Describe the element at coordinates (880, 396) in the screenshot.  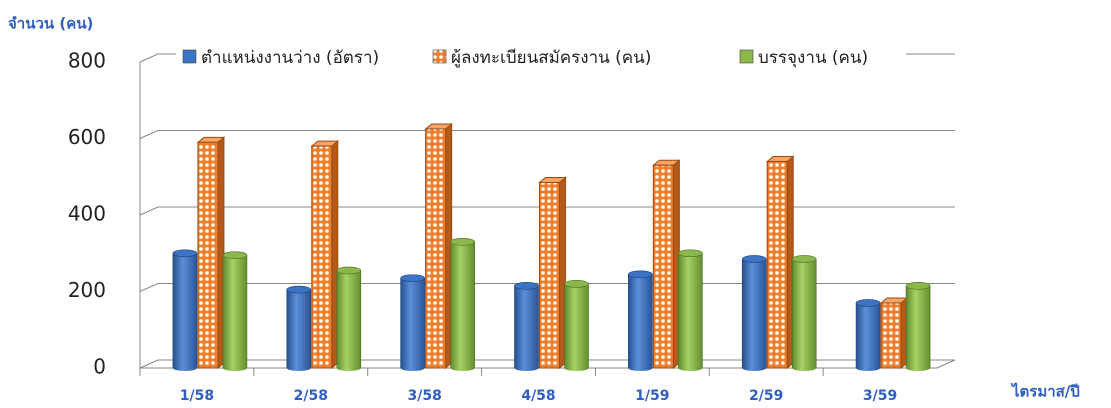
I see `x-tick-label: 3/59` at that location.